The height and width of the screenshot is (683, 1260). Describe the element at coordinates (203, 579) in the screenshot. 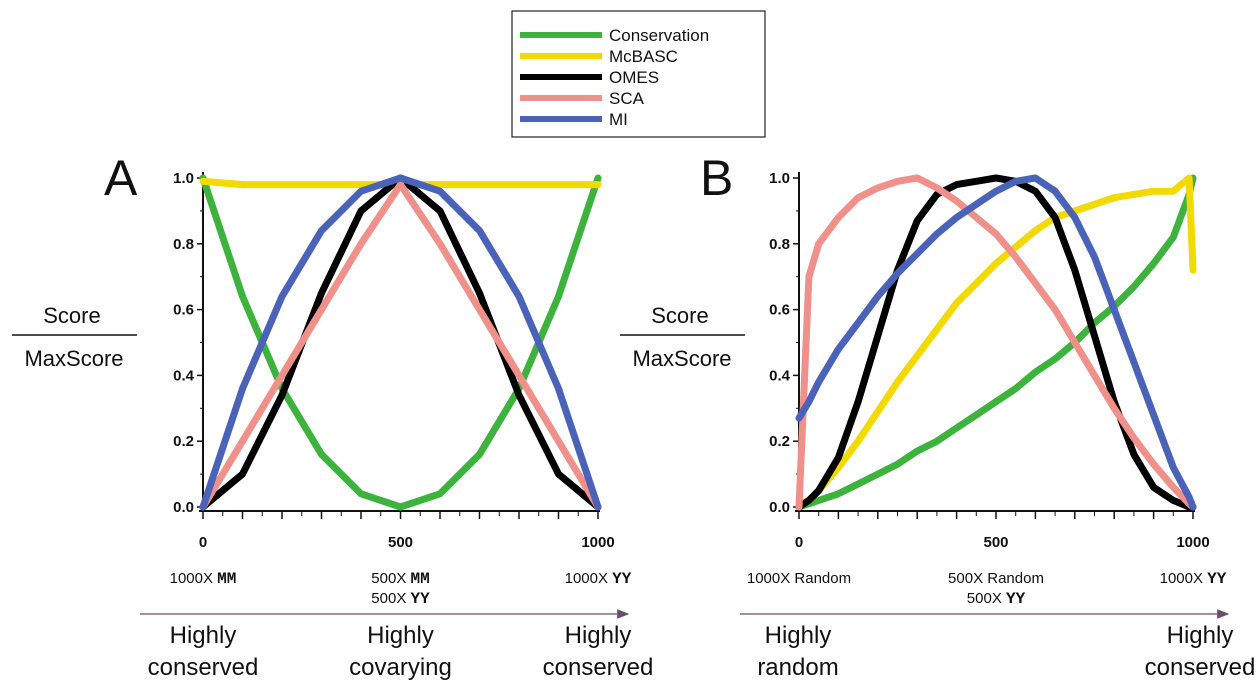

I see `condition-label: 1000X MM` at that location.